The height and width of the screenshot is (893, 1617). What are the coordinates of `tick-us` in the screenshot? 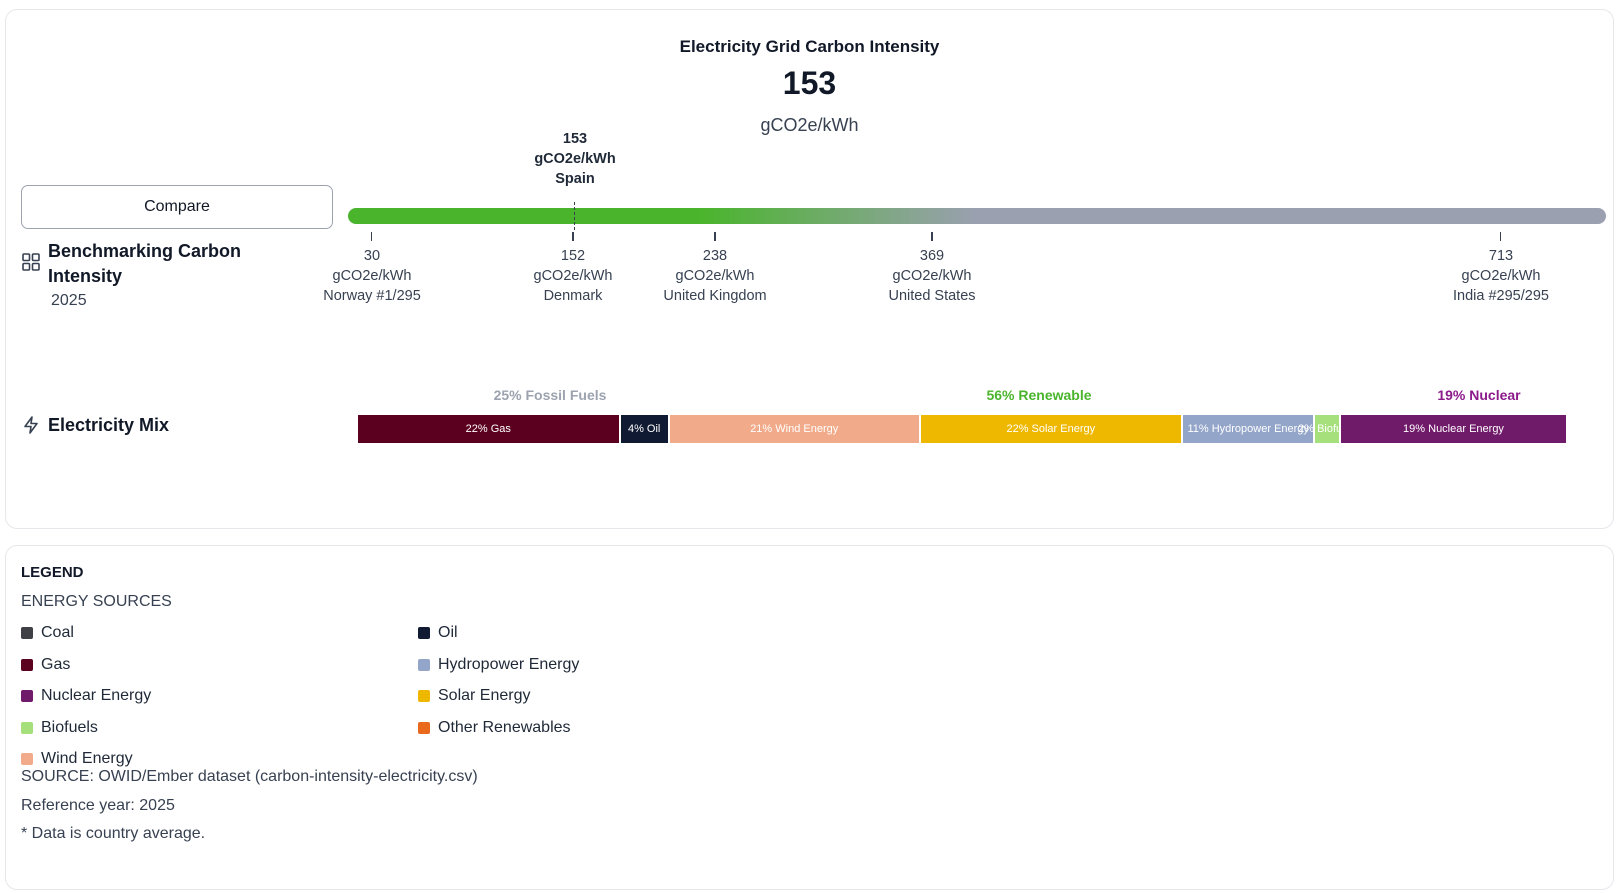 It's located at (932, 236).